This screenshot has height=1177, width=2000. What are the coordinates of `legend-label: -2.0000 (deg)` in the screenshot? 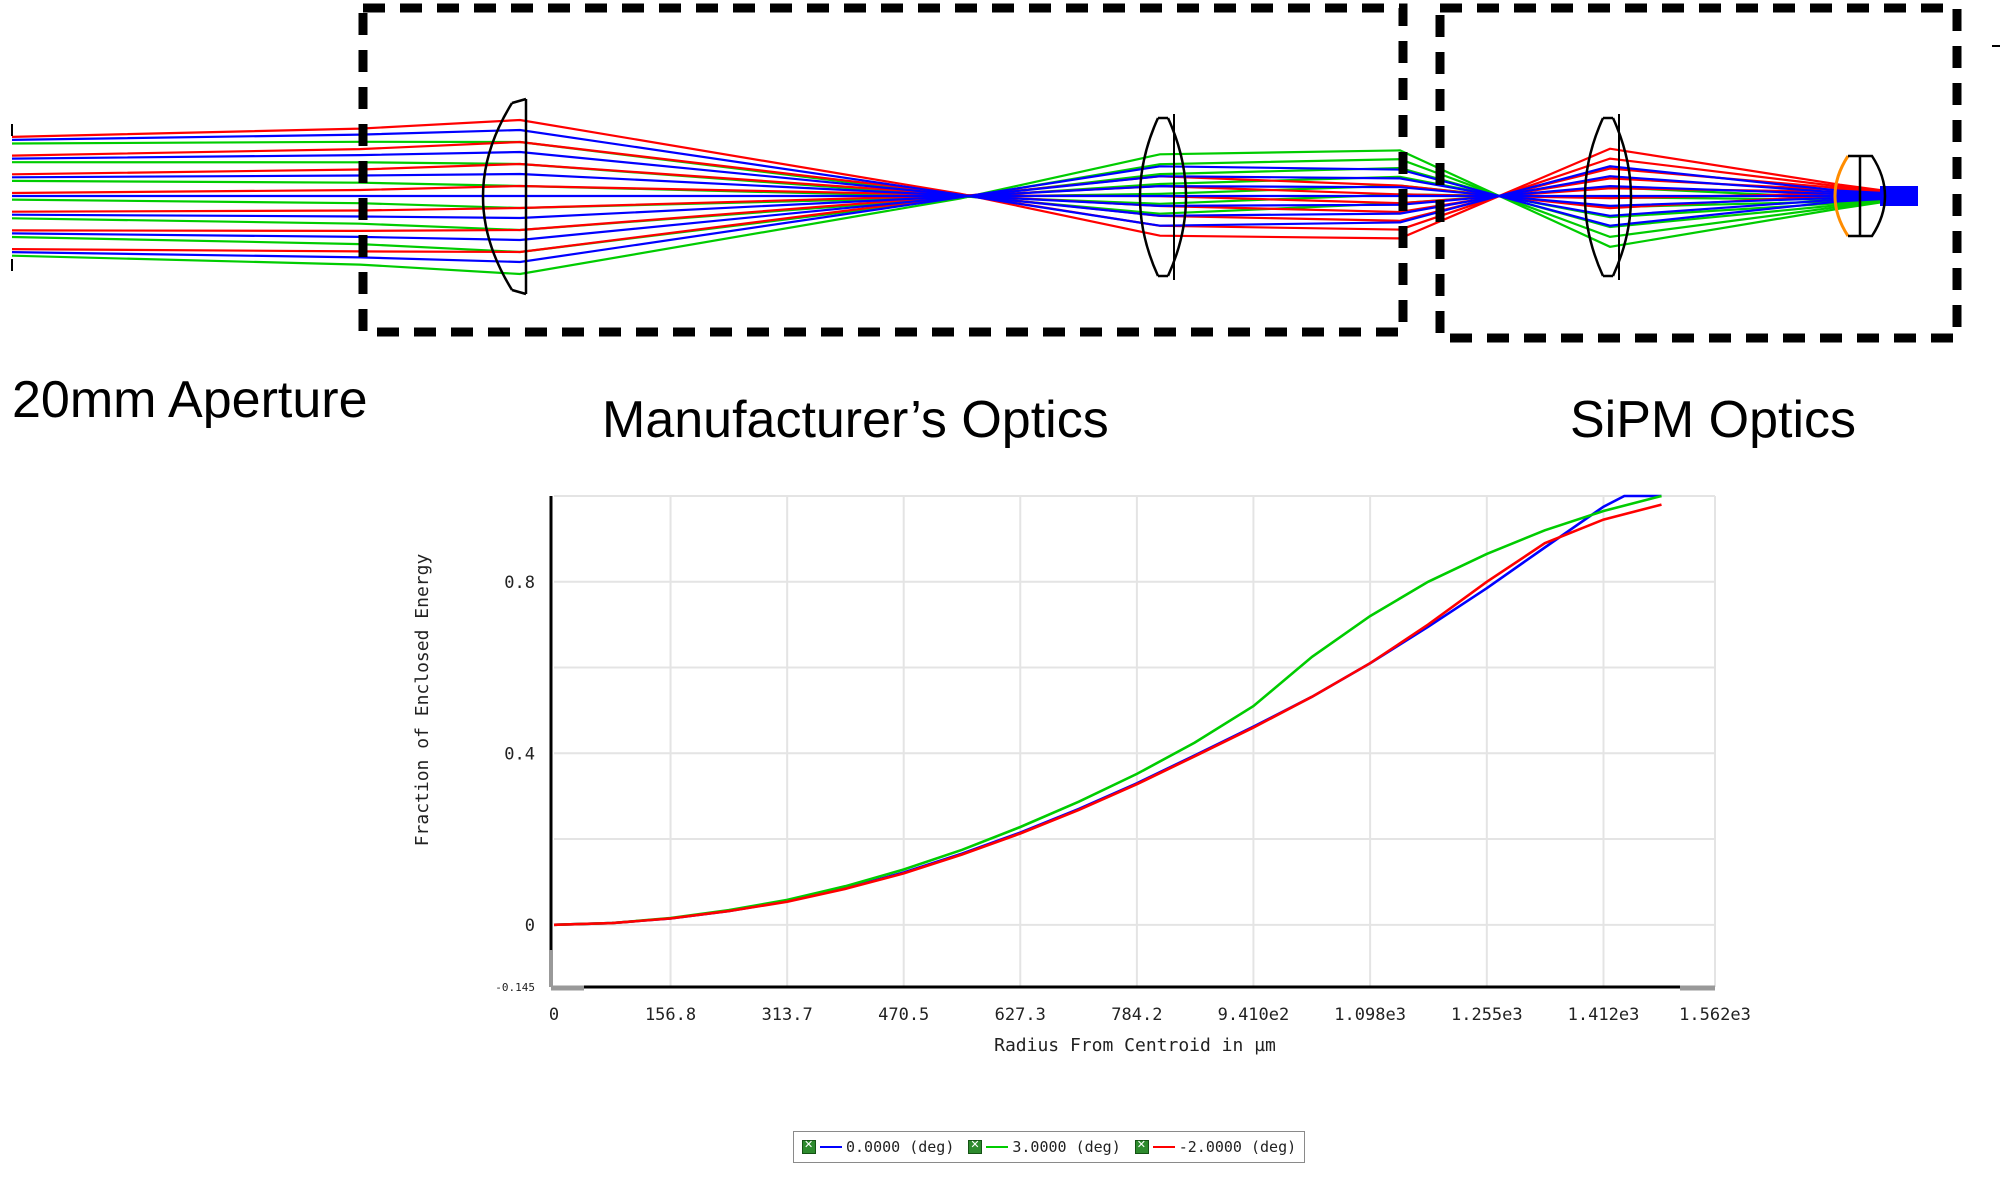 It's located at (1237, 1147).